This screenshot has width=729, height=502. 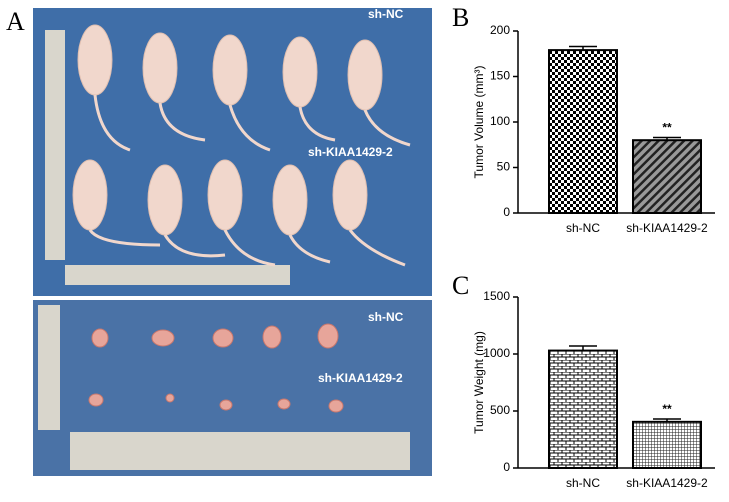 I want to click on y-tick-label: 50, so click(x=504, y=167).